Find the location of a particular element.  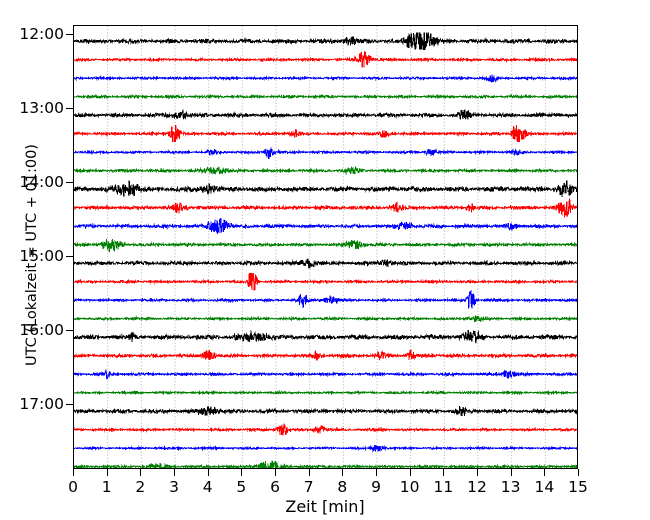

x-tick-label: 5 is located at coordinates (241, 487).